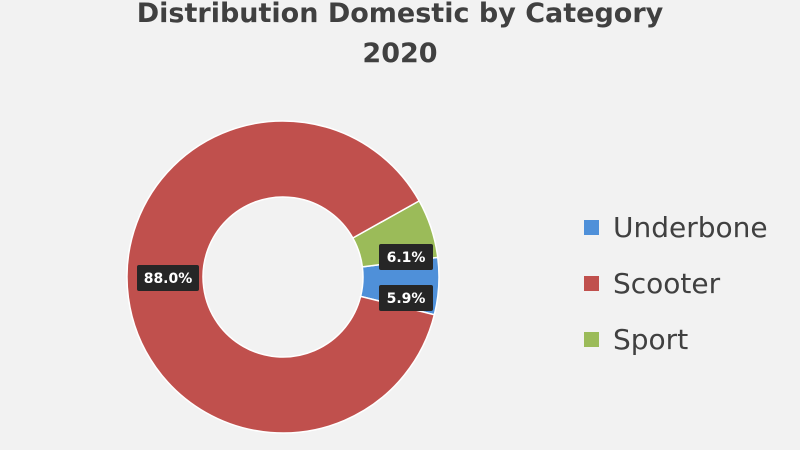  Describe the element at coordinates (400, 14) in the screenshot. I see `chart-title: Distribution Domestic by Category` at that location.